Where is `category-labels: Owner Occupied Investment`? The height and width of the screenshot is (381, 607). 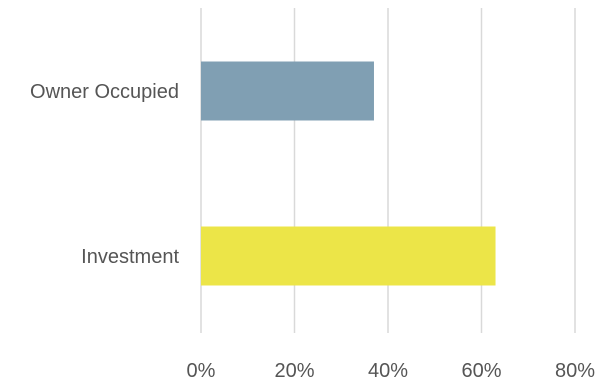
category-labels: Owner Occupied Investment is located at coordinates (104, 174).